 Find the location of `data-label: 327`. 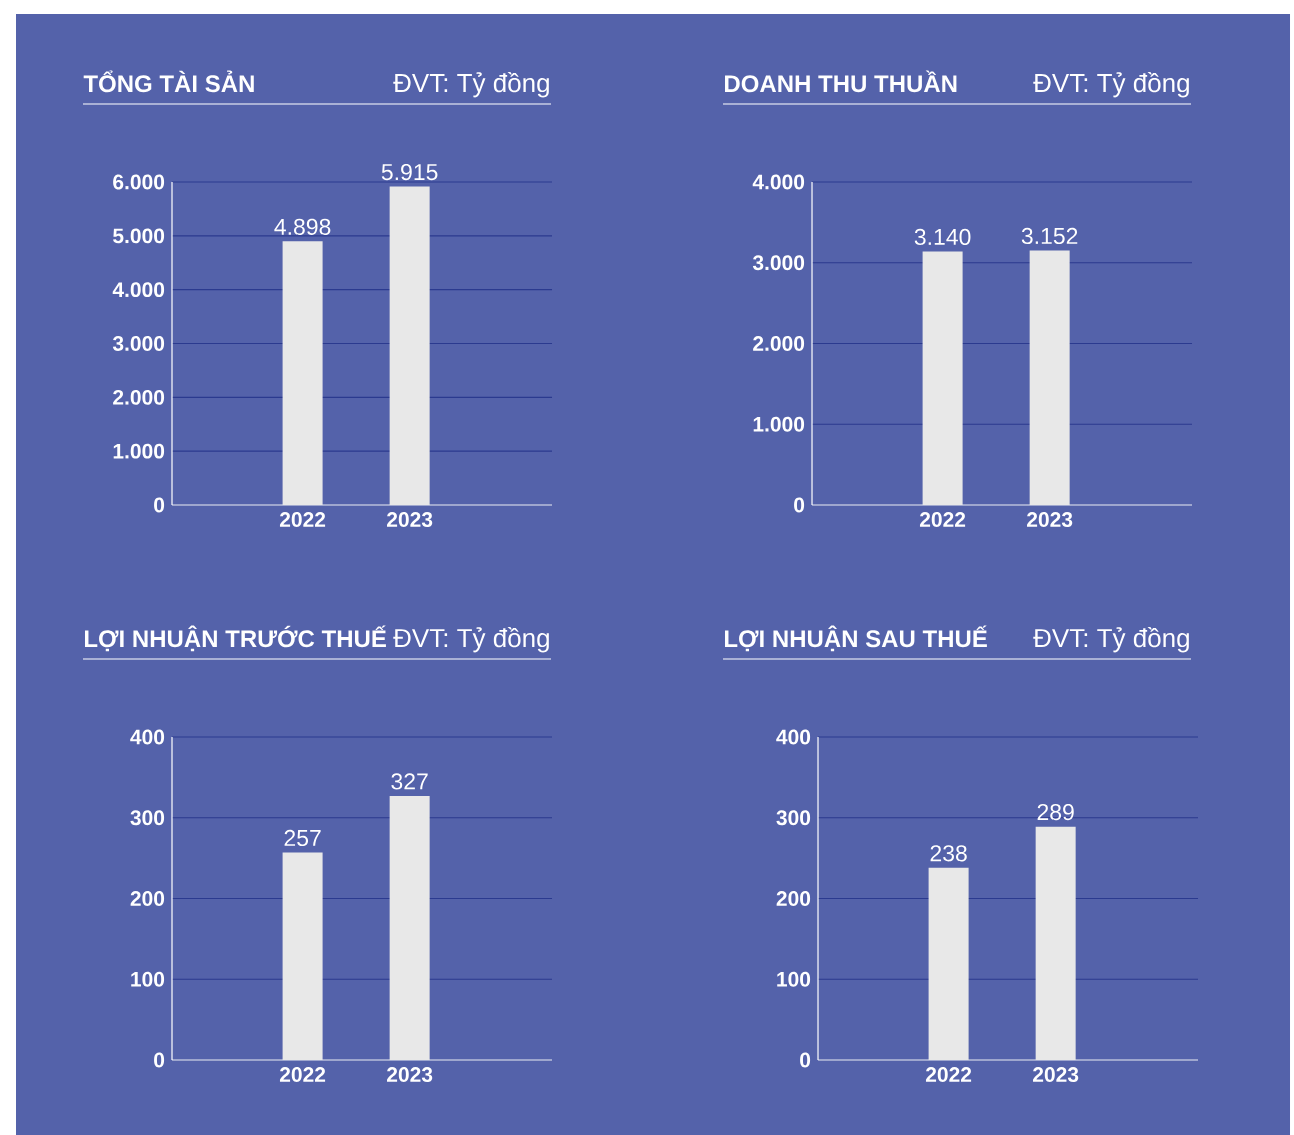

data-label: 327 is located at coordinates (409, 781).